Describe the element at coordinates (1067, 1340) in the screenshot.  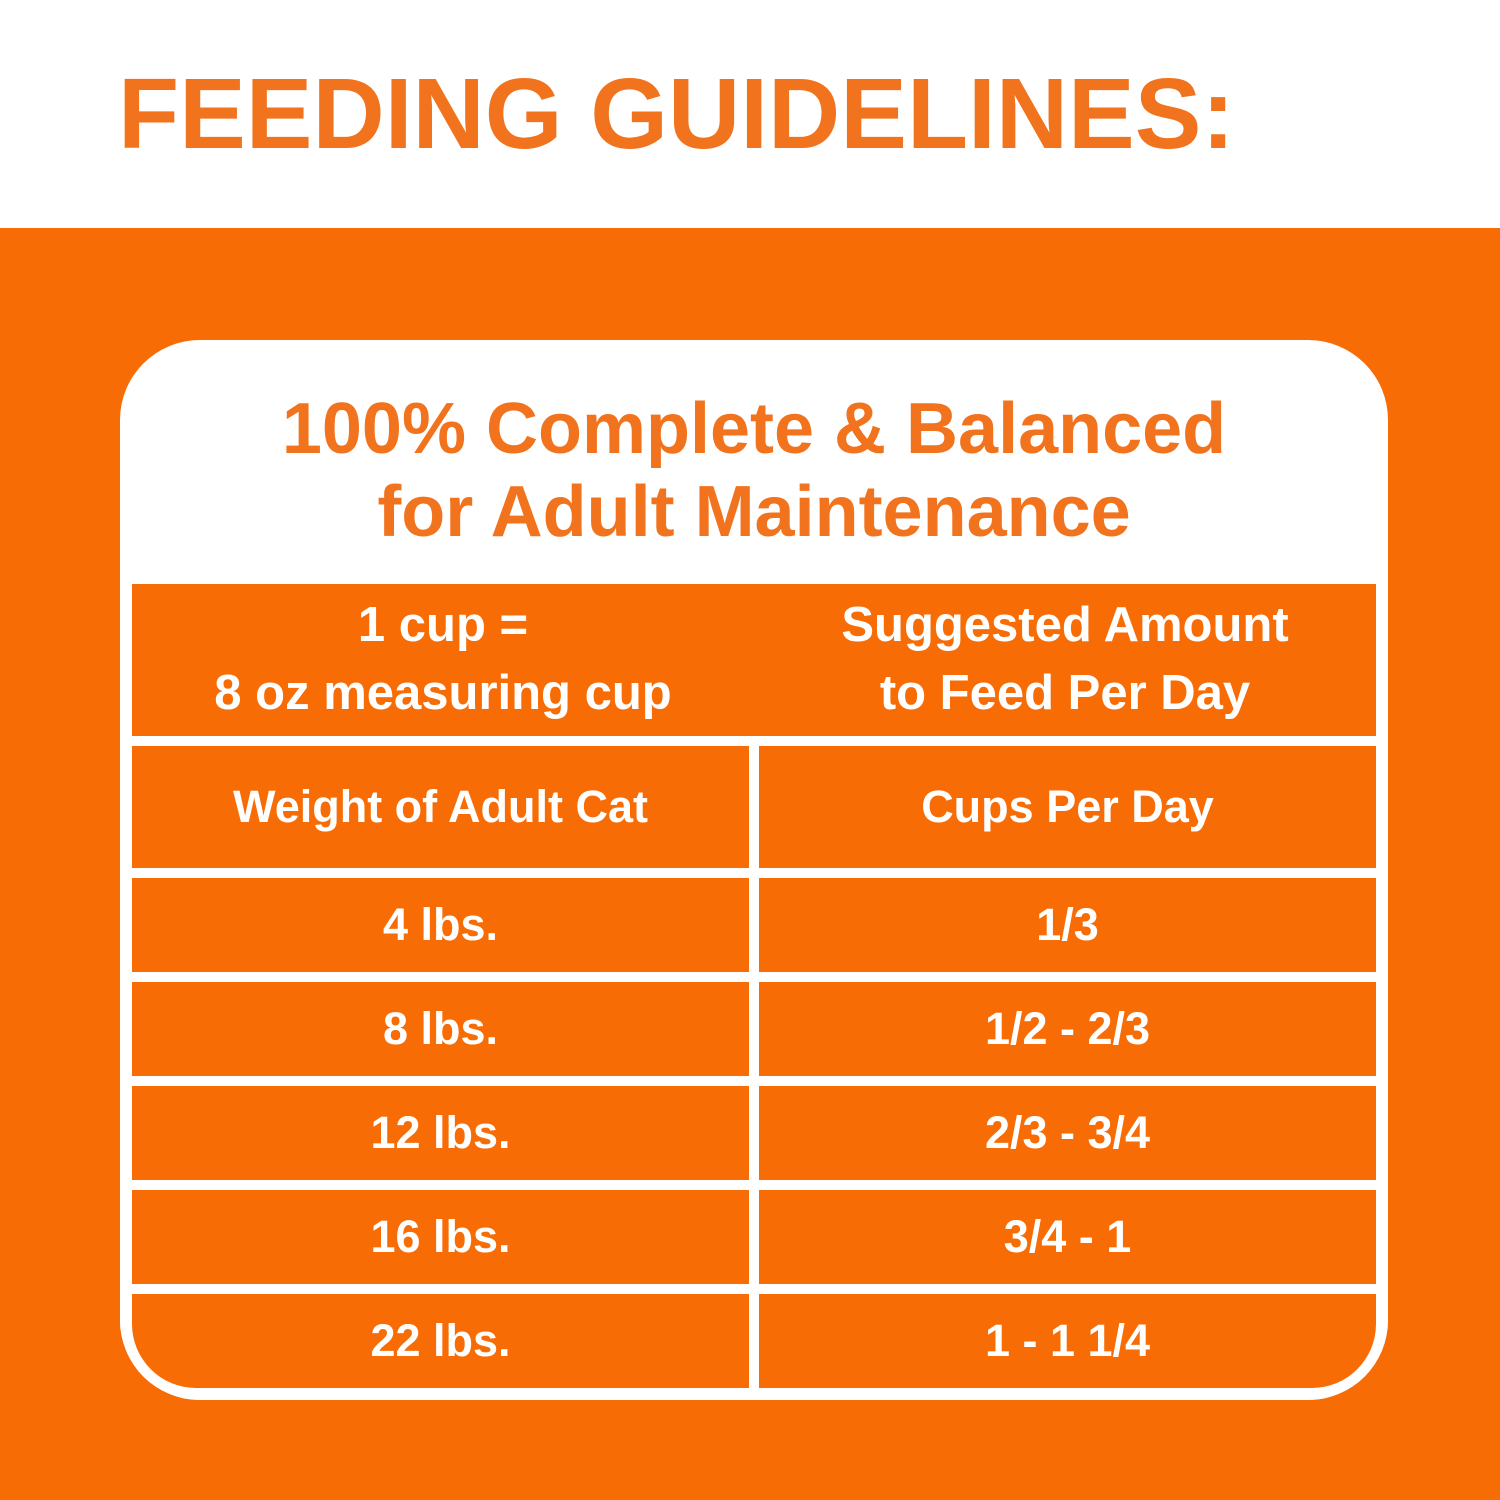
I see `table-row-cups: 1 - 1 1/4` at that location.